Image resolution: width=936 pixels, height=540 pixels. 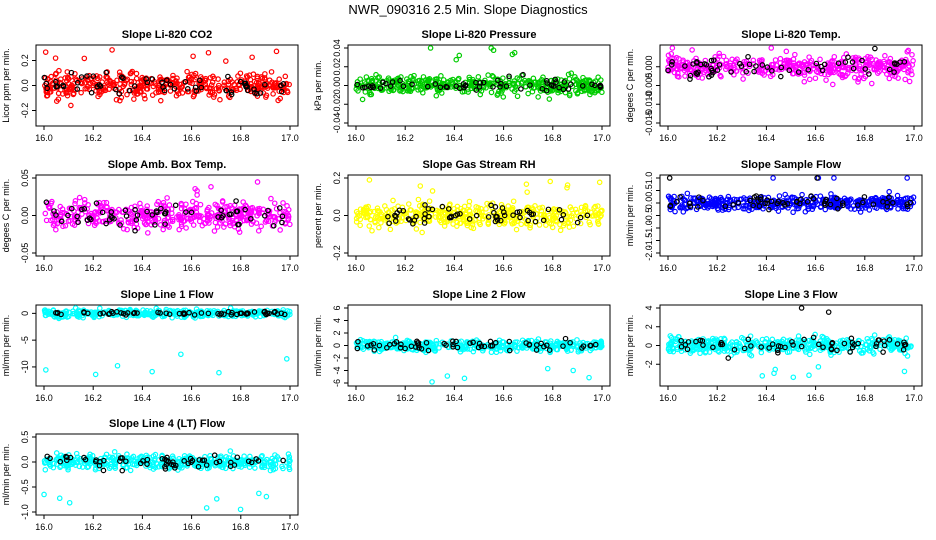 I want to click on y-axis-label: ml/min per min., so click(x=318, y=346).